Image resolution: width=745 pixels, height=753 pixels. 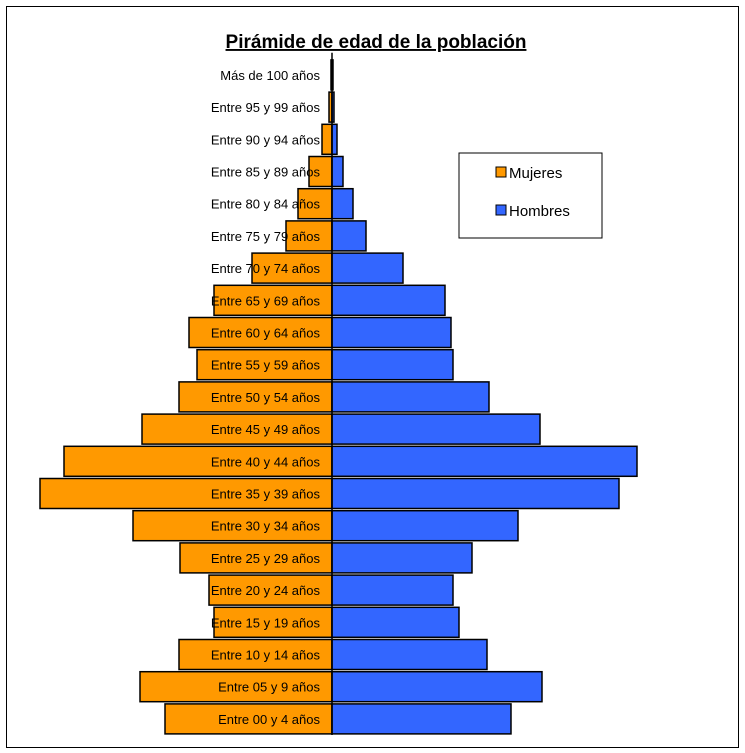 I want to click on legend-label-hombres: Hombres, so click(x=539, y=211).